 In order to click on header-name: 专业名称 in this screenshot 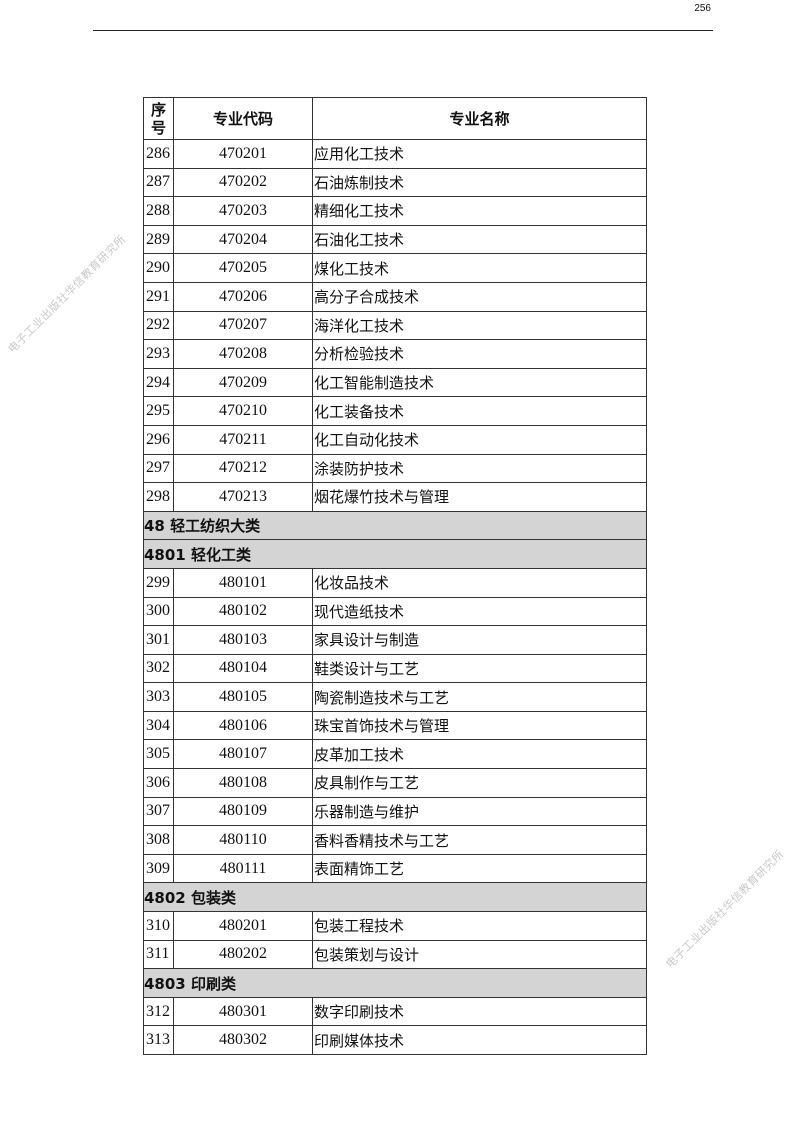, I will do `click(479, 118)`.